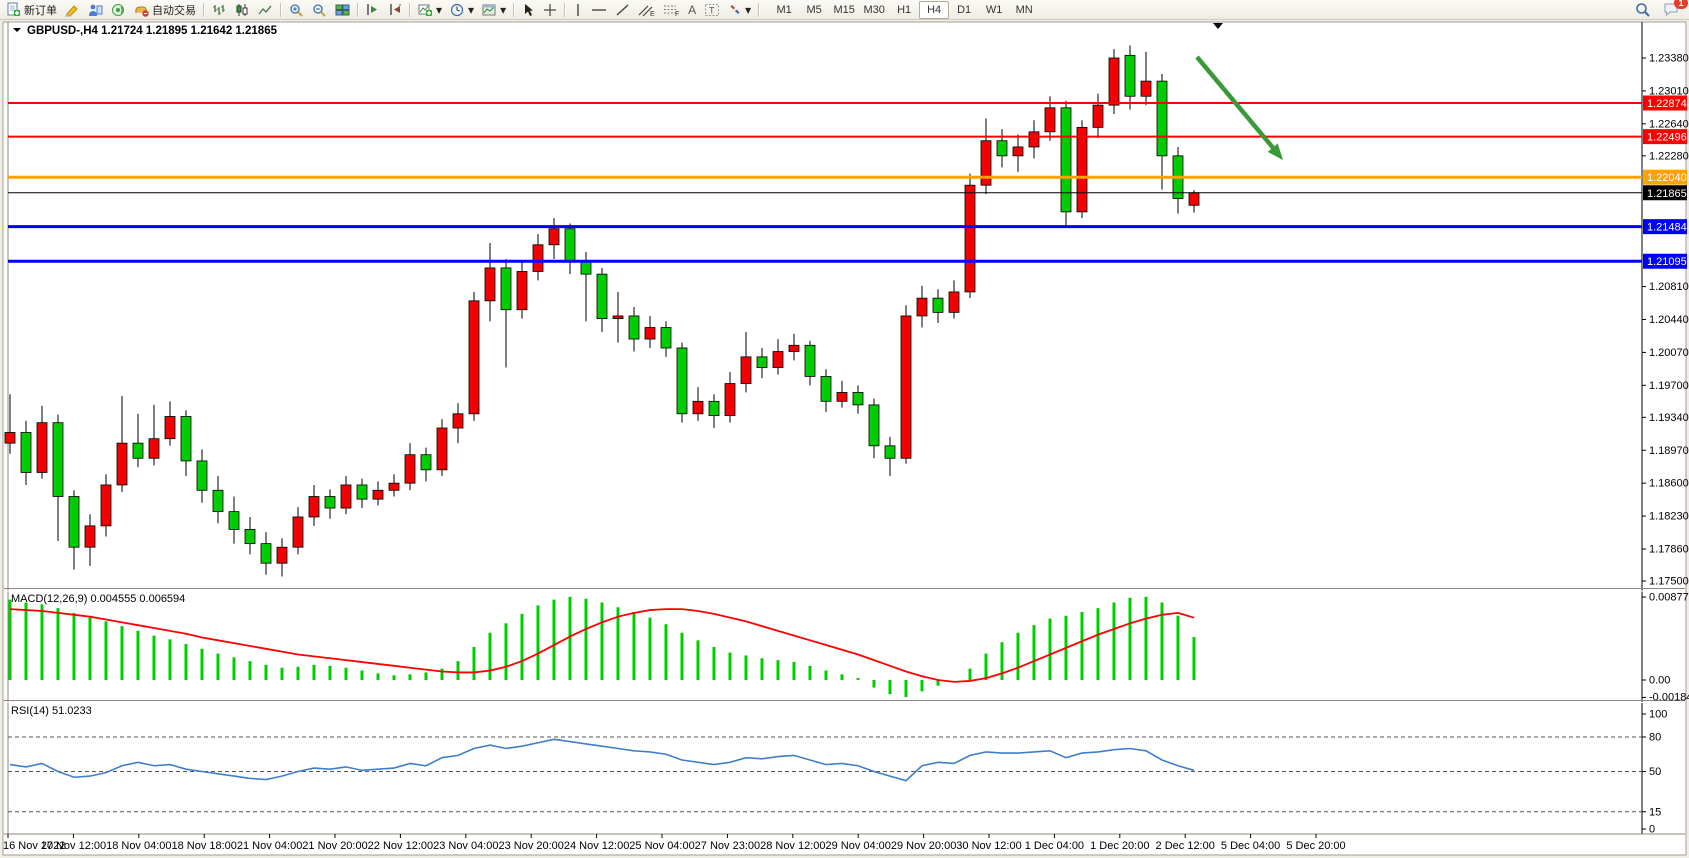 This screenshot has width=1689, height=858. I want to click on equidistant-channel-icon: E, so click(646, 11).